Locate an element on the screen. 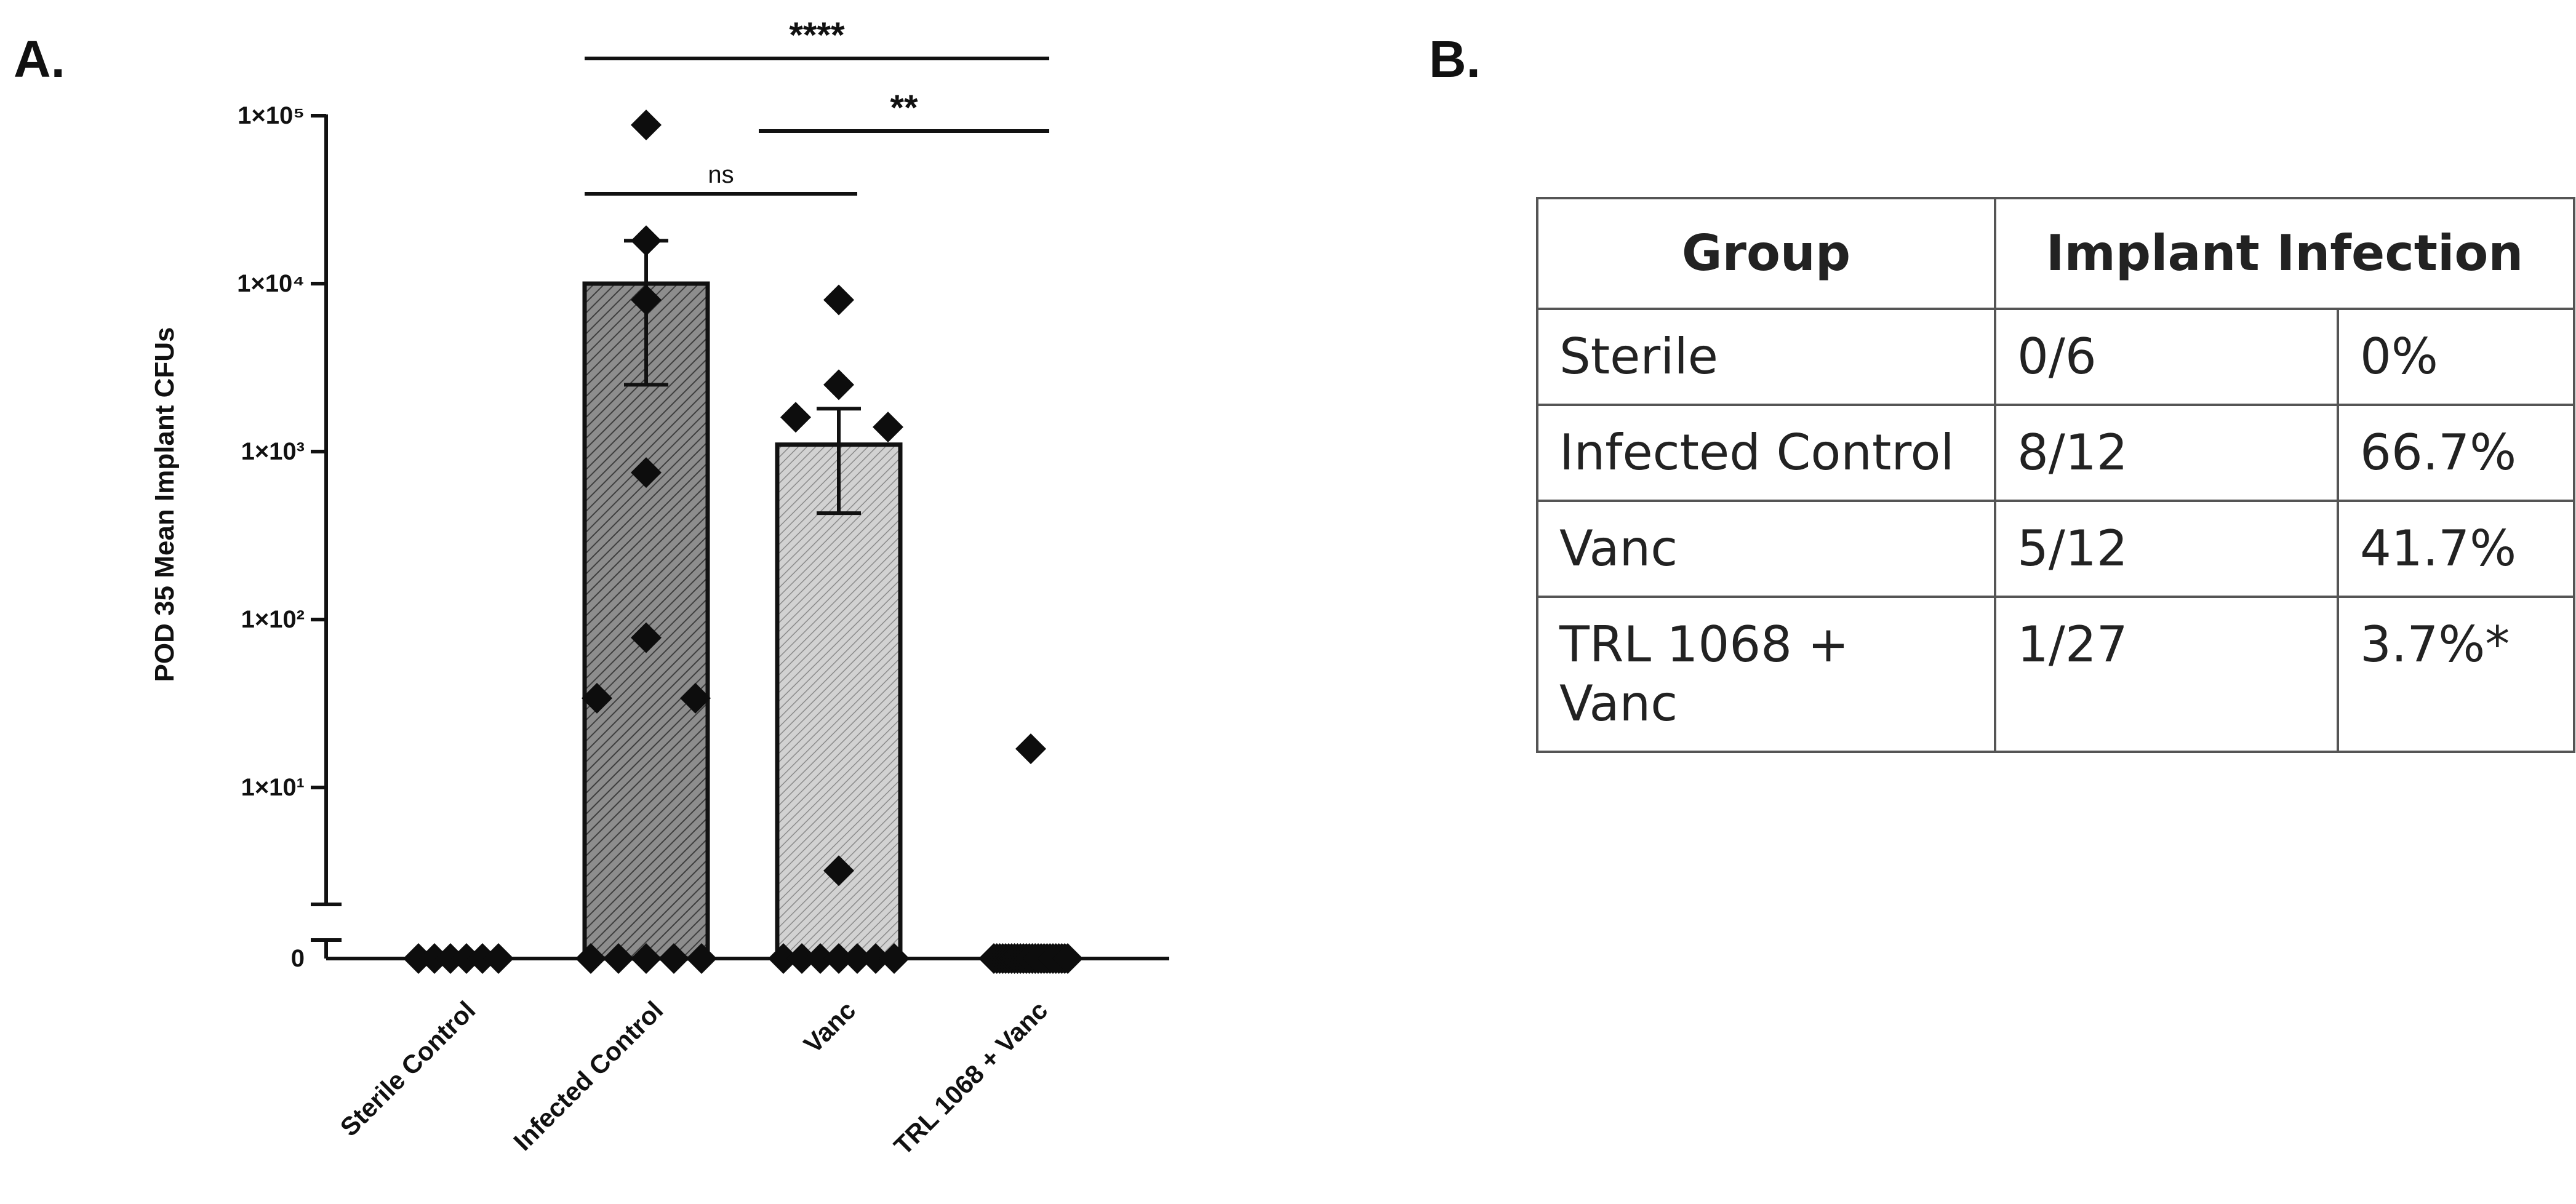 The height and width of the screenshot is (1204, 2576). cell-group: Infected Control is located at coordinates (1766, 453).